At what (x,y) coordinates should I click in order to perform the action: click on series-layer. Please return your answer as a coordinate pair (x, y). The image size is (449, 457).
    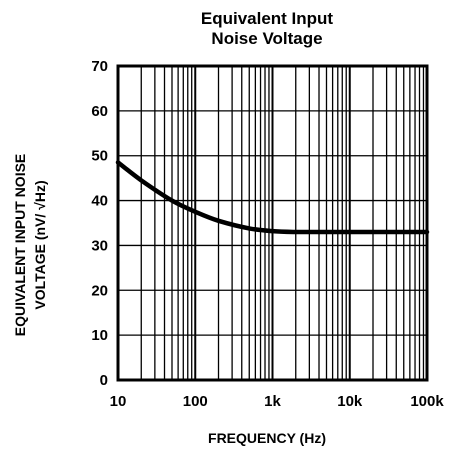
    Looking at the image, I should click on (272, 197).